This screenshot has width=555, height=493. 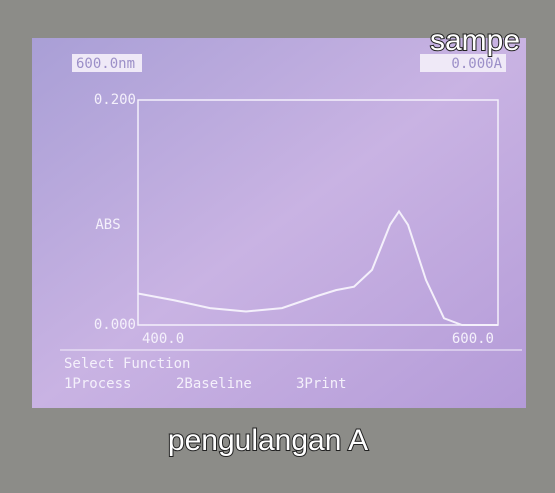 What do you see at coordinates (321, 384) in the screenshot?
I see `option: 3Print` at bounding box center [321, 384].